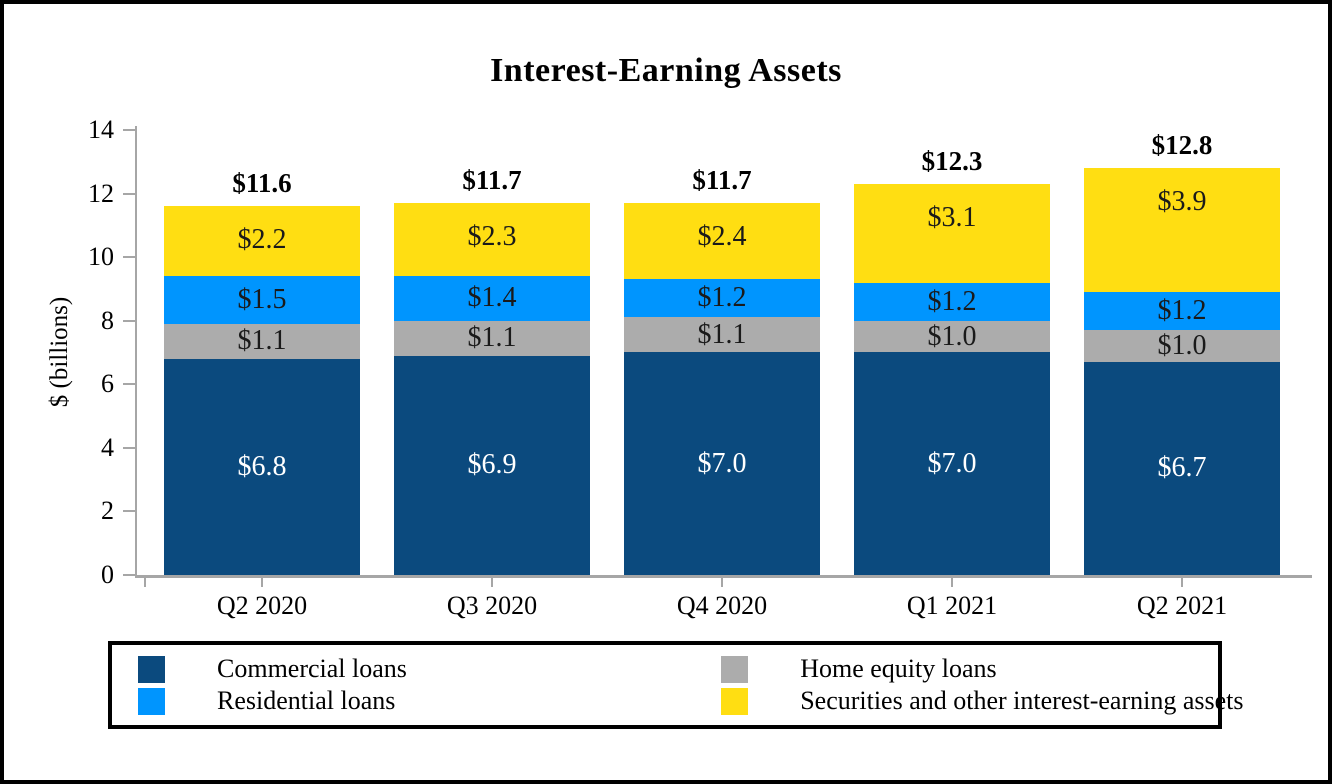  I want to click on legend-item: Residential loans, so click(429, 701).